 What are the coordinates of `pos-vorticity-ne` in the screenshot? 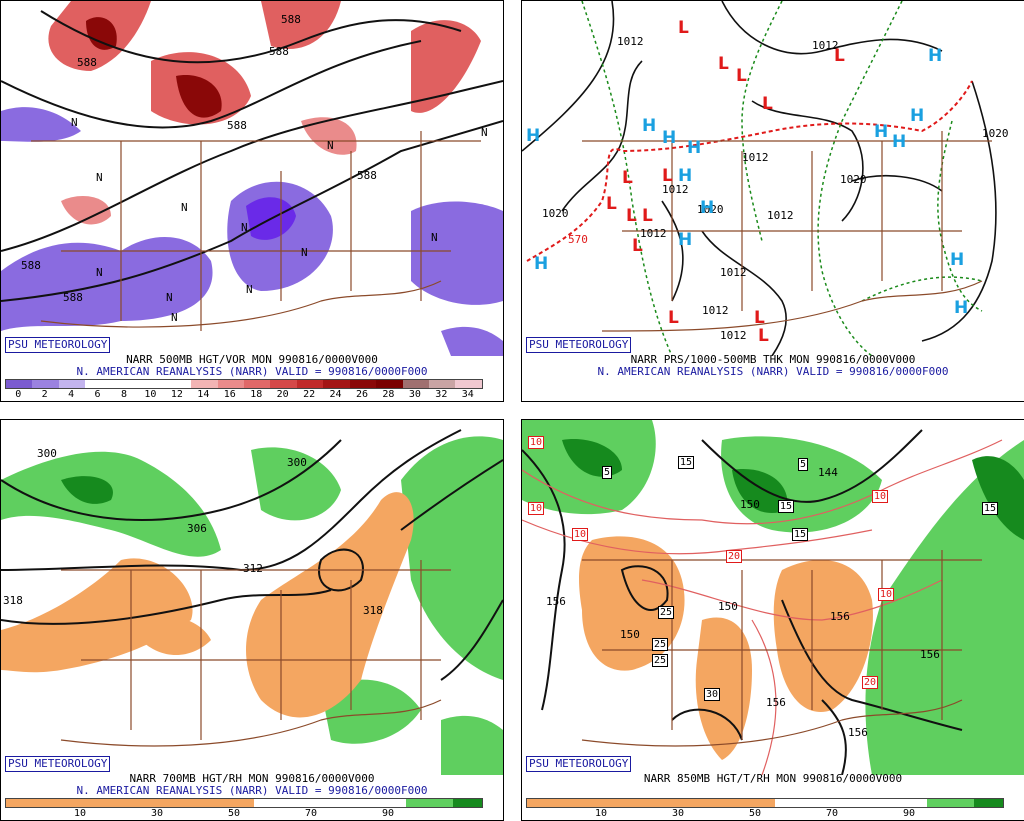 It's located at (446, 66).